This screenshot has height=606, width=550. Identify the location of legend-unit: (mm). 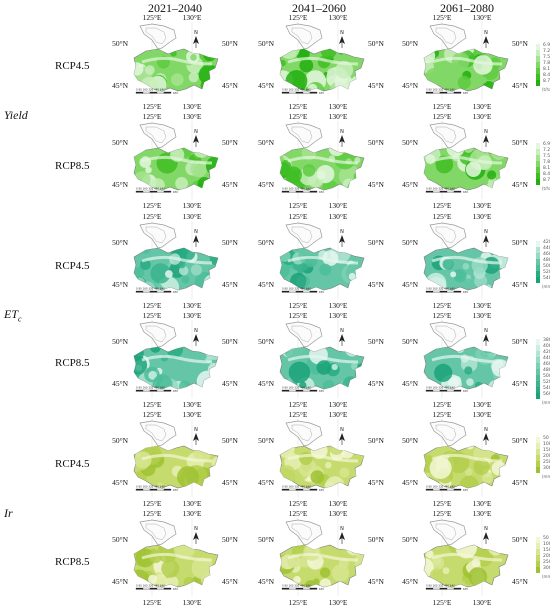
(546, 402).